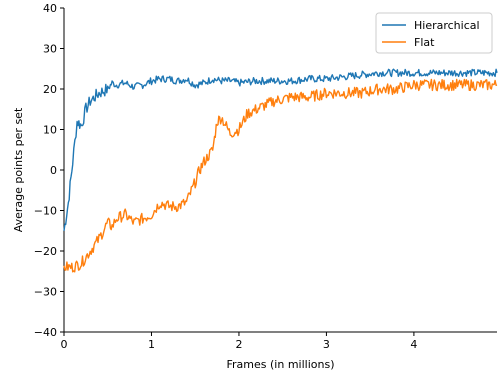 This screenshot has height=374, width=498. Describe the element at coordinates (18, 169) in the screenshot. I see `y-axis-label: Average points per set` at that location.